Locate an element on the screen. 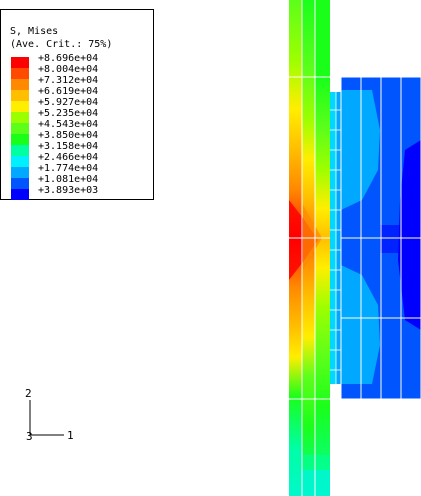 This screenshot has width=421, height=496. block-part is located at coordinates (380, 238).